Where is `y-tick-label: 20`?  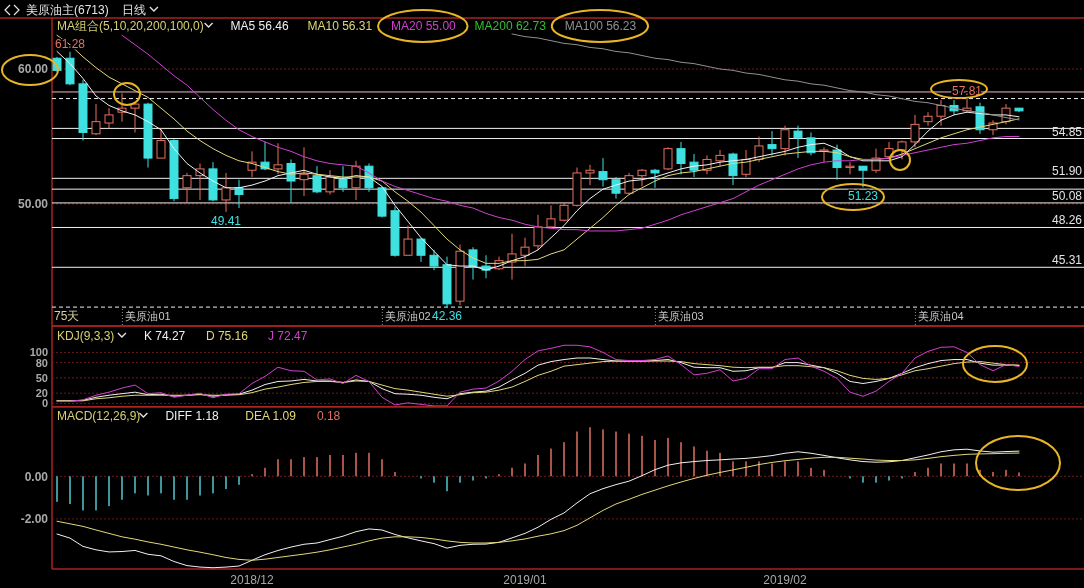 y-tick-label: 20 is located at coordinates (41, 393).